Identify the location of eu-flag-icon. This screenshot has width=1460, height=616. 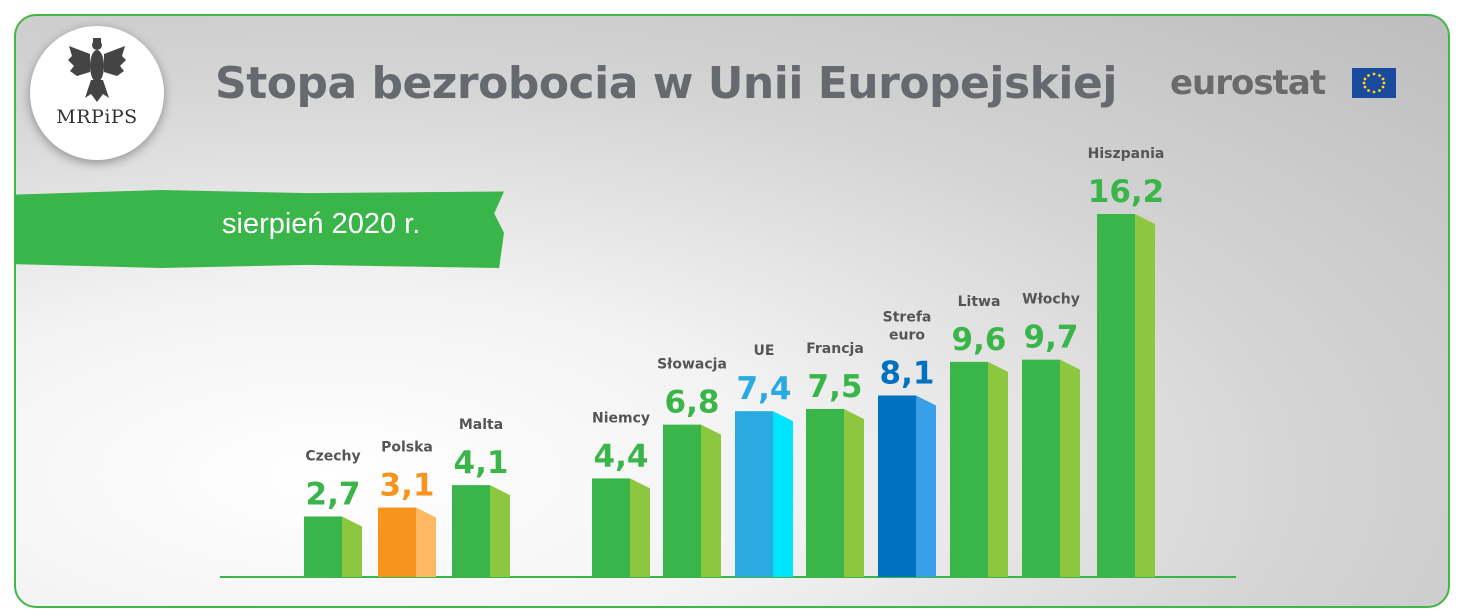
(1374, 83).